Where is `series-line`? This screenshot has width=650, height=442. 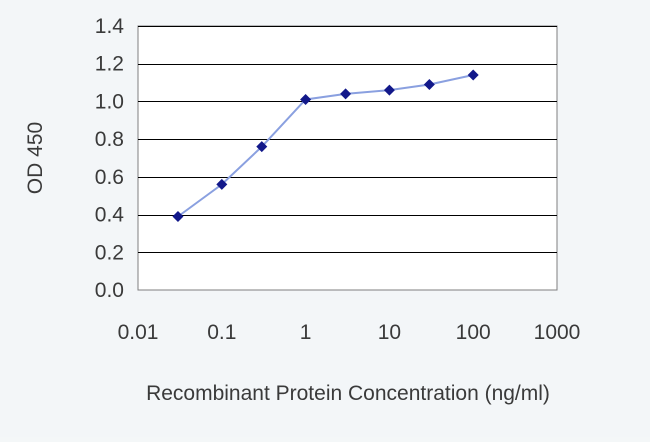
series-line is located at coordinates (325, 146).